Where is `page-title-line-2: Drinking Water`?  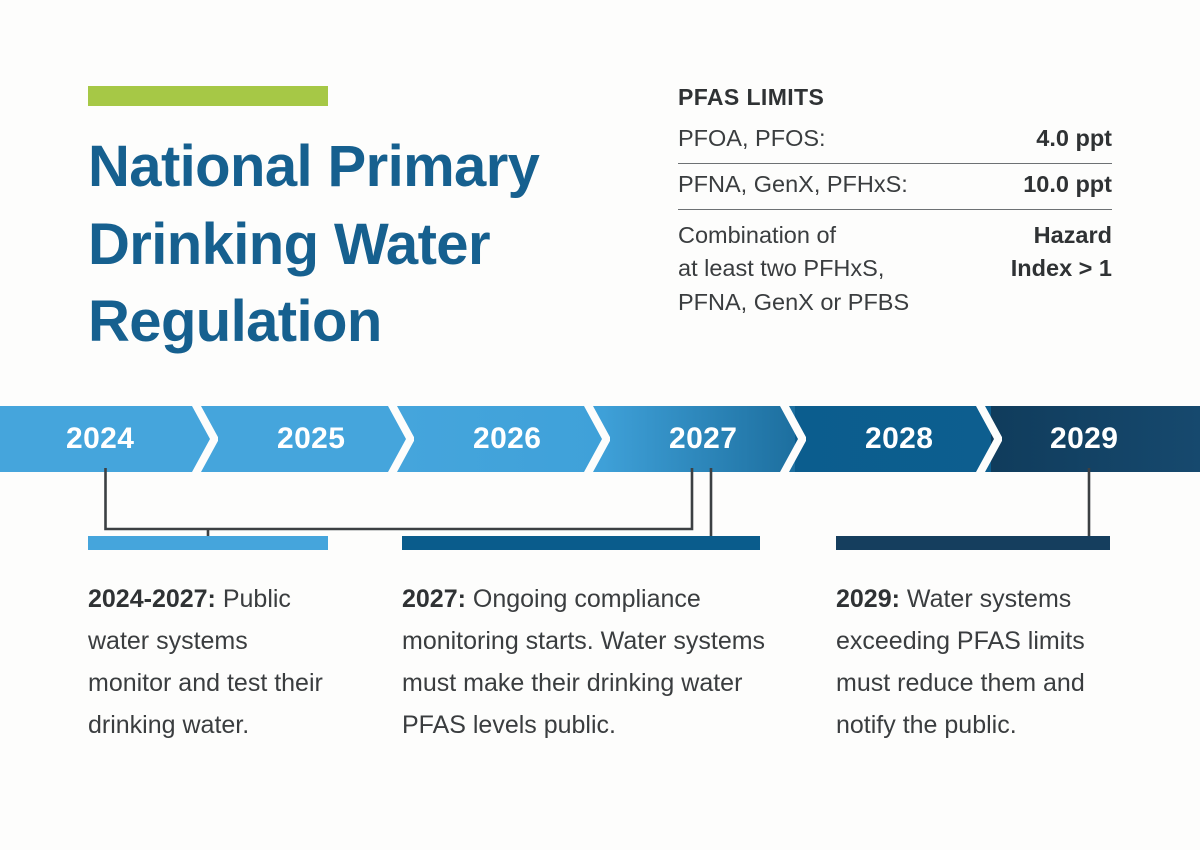
page-title-line-2: Drinking Water is located at coordinates (289, 244).